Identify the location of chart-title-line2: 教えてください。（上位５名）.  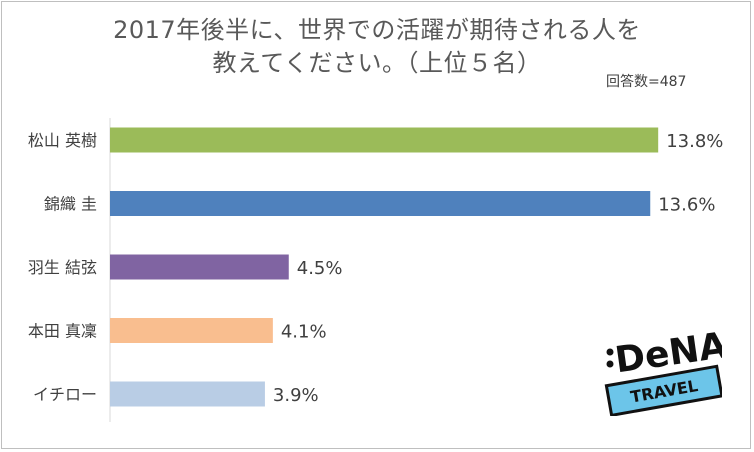
(377, 63).